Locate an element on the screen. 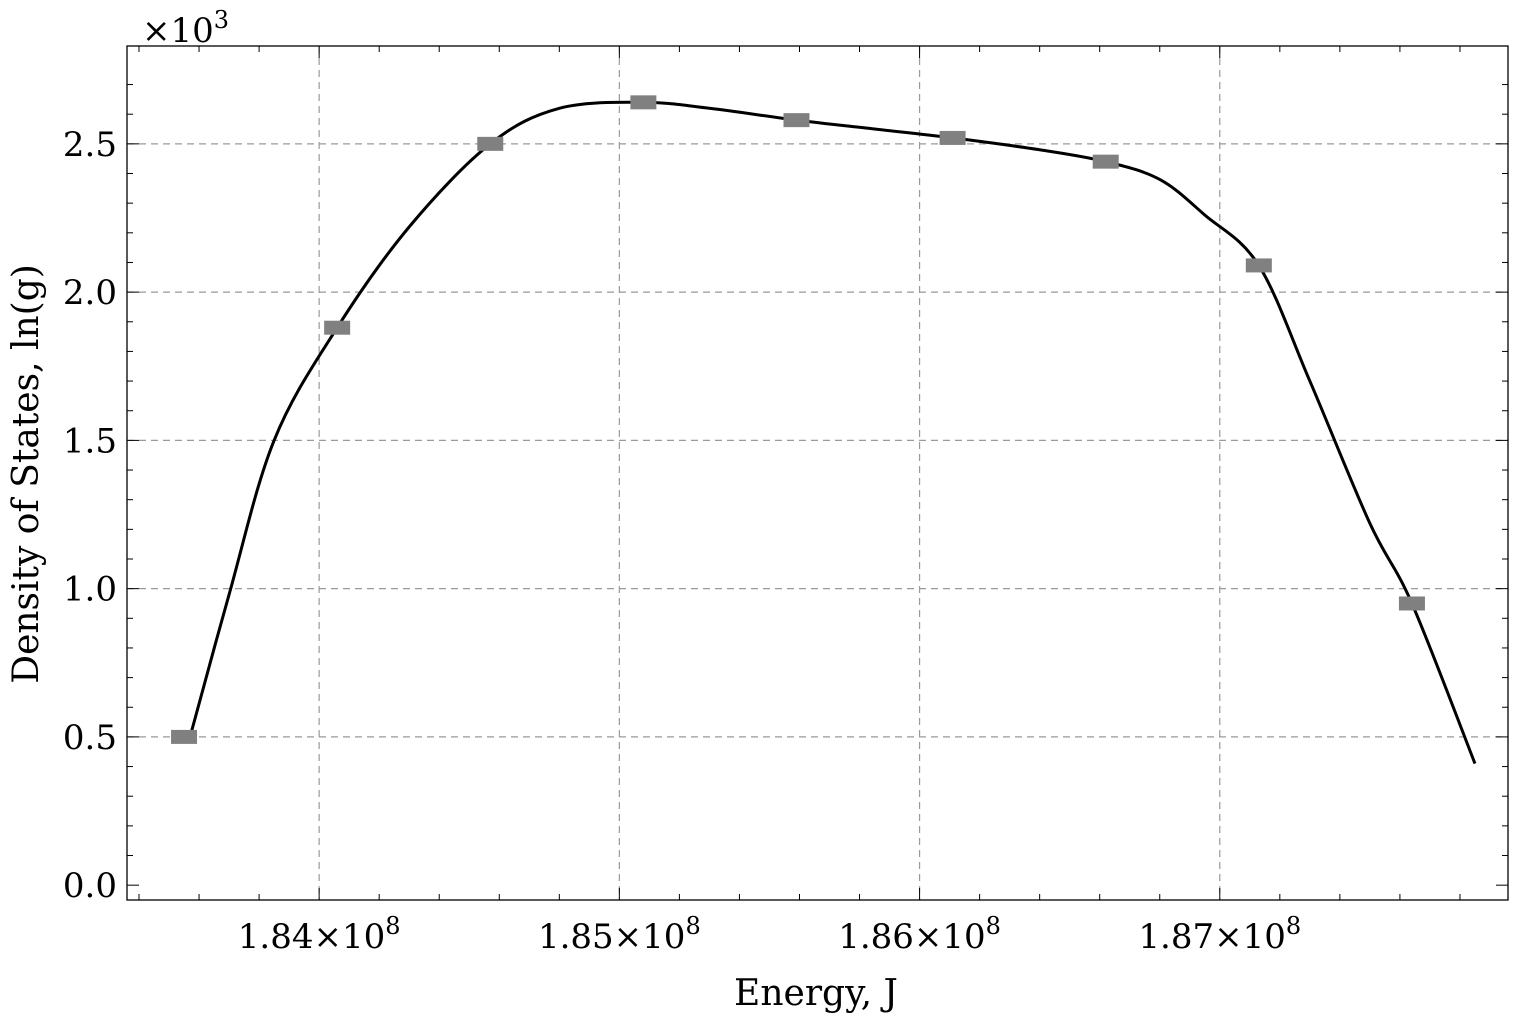 The width and height of the screenshot is (1522, 1018). y-tick-label: 1.5 is located at coordinates (90, 441).